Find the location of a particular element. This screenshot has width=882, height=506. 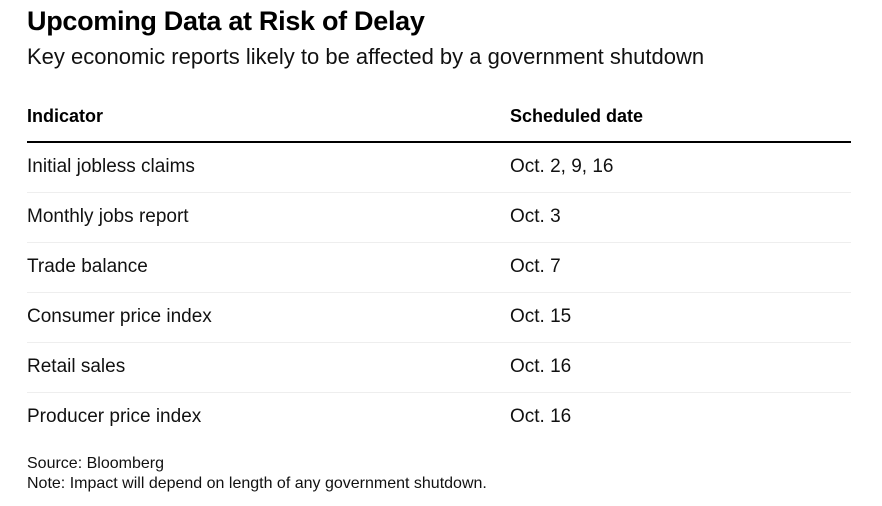

source-note: Source: Bloomberg is located at coordinates (95, 463).